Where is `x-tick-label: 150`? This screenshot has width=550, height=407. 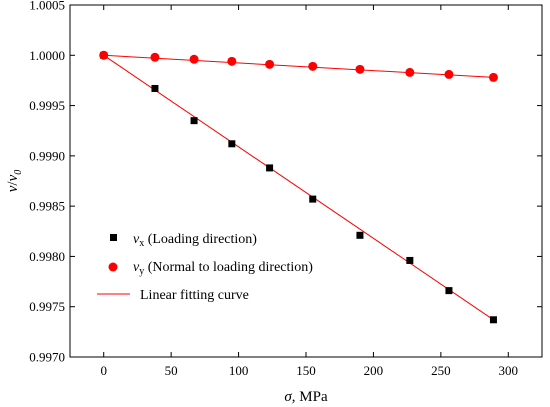 x-tick-label: 150 is located at coordinates (306, 370).